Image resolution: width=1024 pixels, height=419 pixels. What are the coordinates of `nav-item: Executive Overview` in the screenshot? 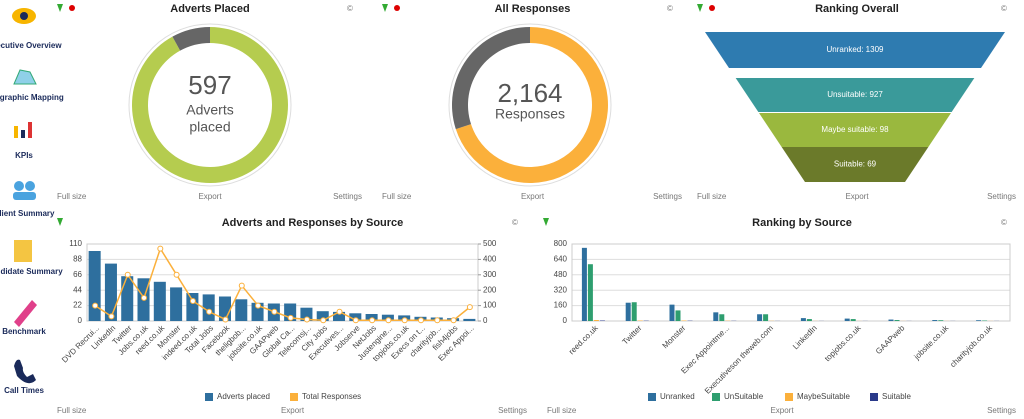 It's located at (31, 45).